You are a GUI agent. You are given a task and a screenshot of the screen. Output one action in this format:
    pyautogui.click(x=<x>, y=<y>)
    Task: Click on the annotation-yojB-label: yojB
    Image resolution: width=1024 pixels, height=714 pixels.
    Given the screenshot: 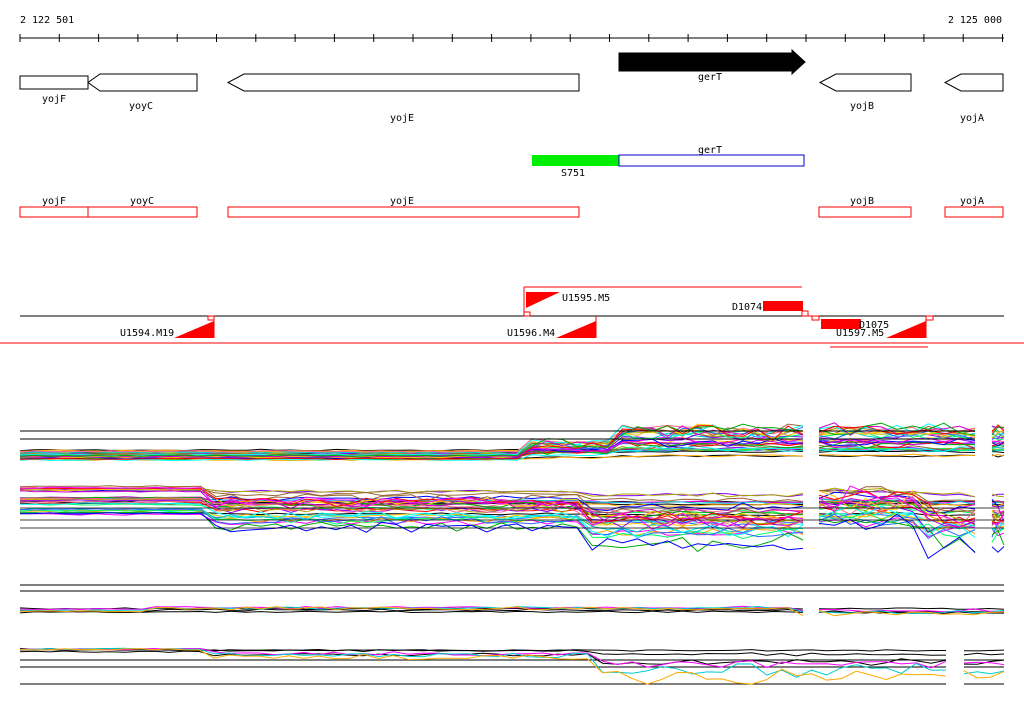 What is the action you would take?
    pyautogui.click(x=862, y=201)
    